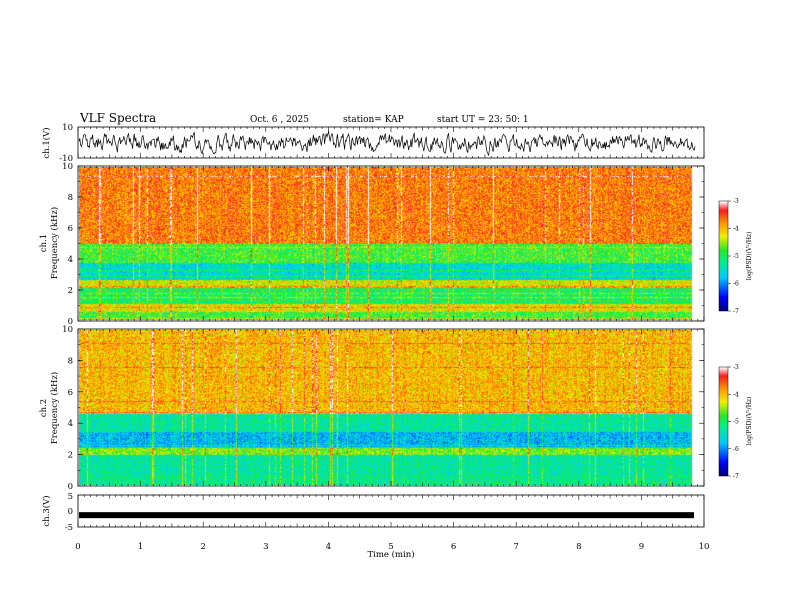  Describe the element at coordinates (70, 229) in the screenshot. I see `ch1-ytick-label: 6` at that location.